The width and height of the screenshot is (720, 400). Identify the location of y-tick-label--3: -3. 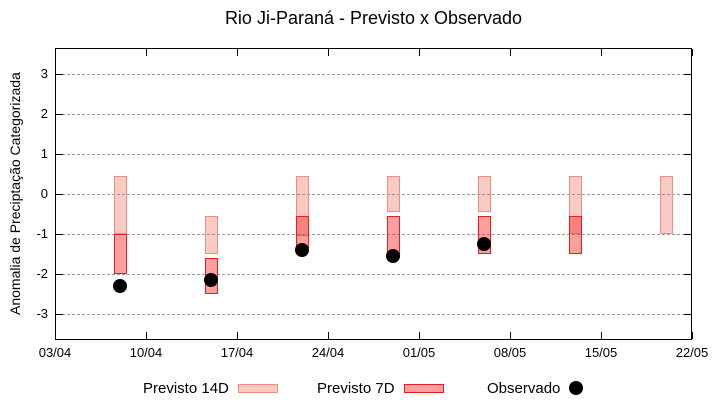
(42, 313).